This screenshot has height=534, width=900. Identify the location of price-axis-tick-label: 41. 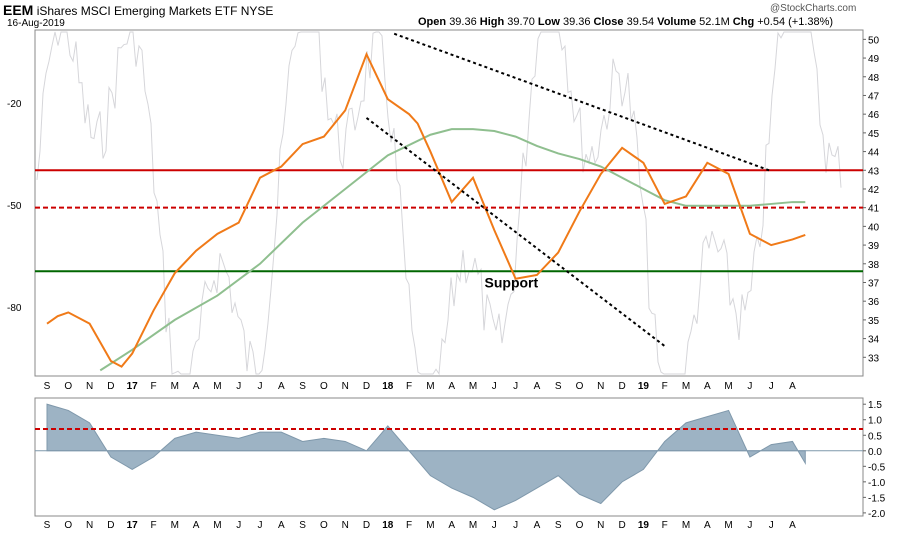
(874, 209).